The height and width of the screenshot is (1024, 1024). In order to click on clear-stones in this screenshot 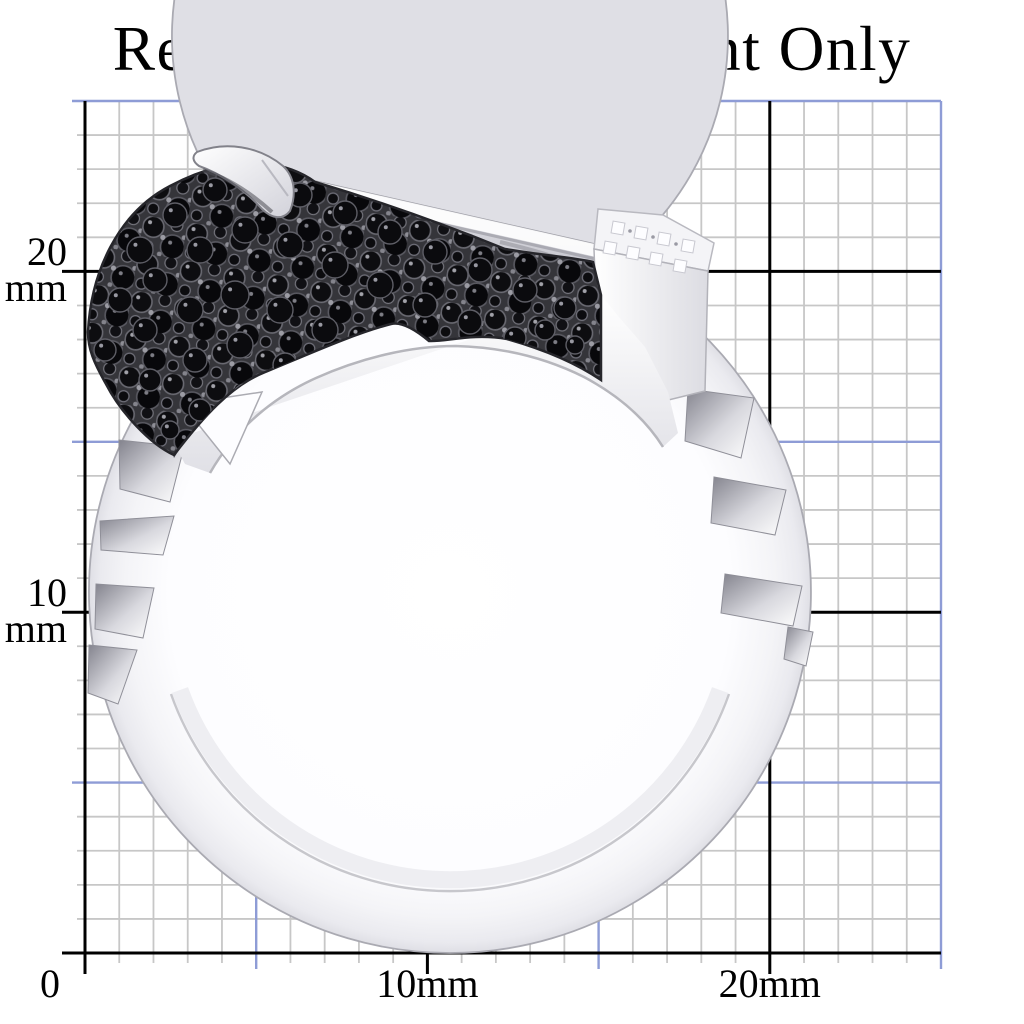, I will do `click(649, 247)`.